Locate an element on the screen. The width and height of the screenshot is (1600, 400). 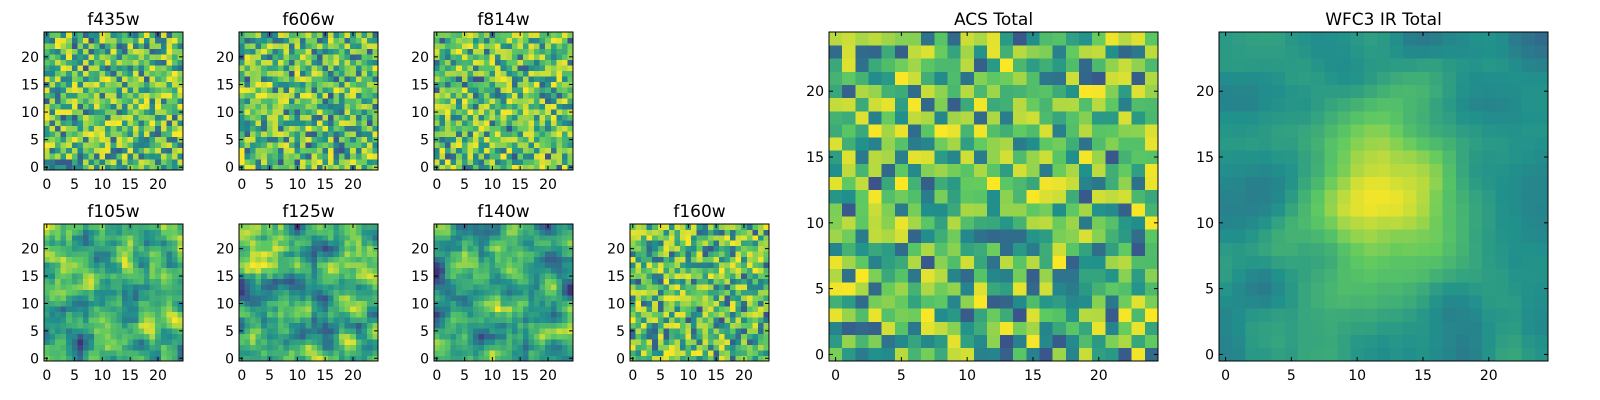
y-tick-label: 15 is located at coordinates (30, 85).